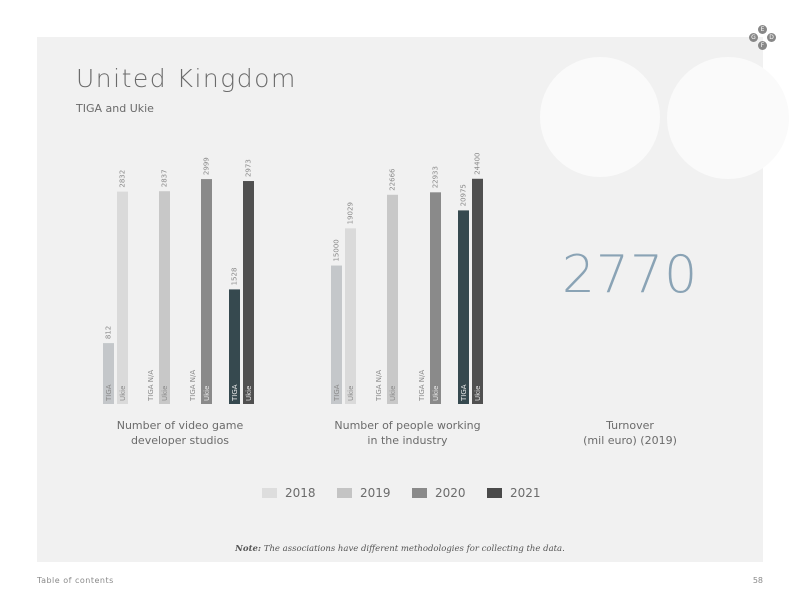  Describe the element at coordinates (186, 78) in the screenshot. I see `page-title: United Kingdom` at that location.